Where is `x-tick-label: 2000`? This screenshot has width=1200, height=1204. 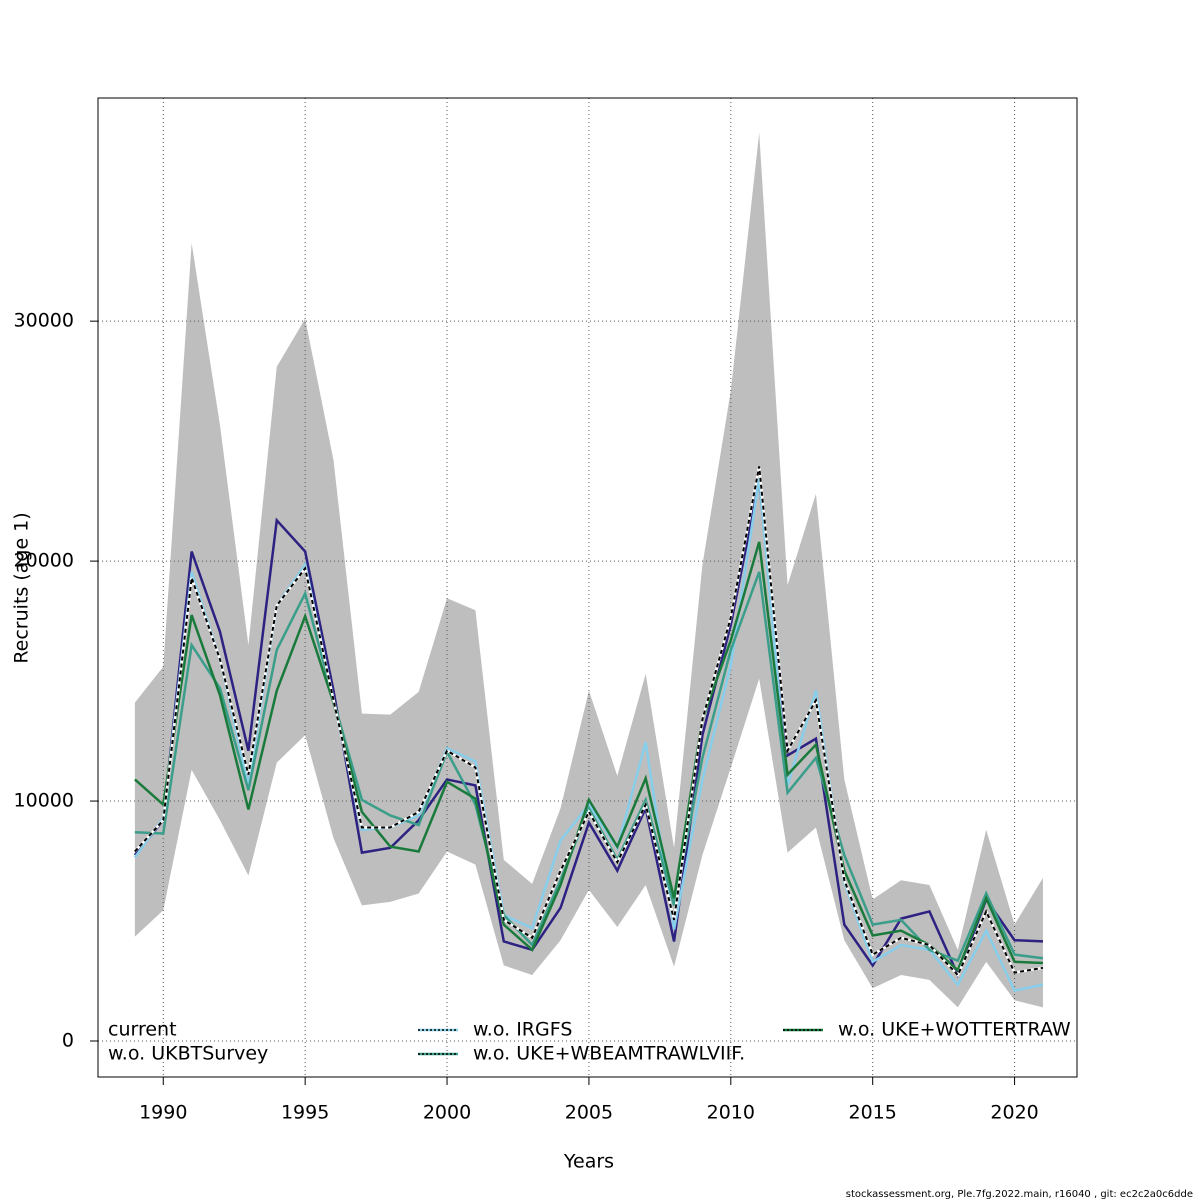
x-tick-label: 2000 is located at coordinates (447, 1113).